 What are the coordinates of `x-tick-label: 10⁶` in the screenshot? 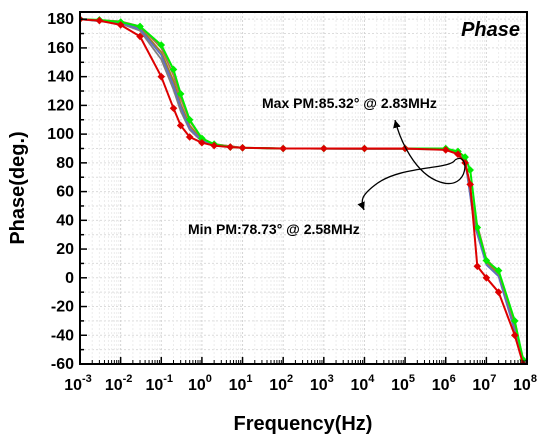 It's located at (444, 383).